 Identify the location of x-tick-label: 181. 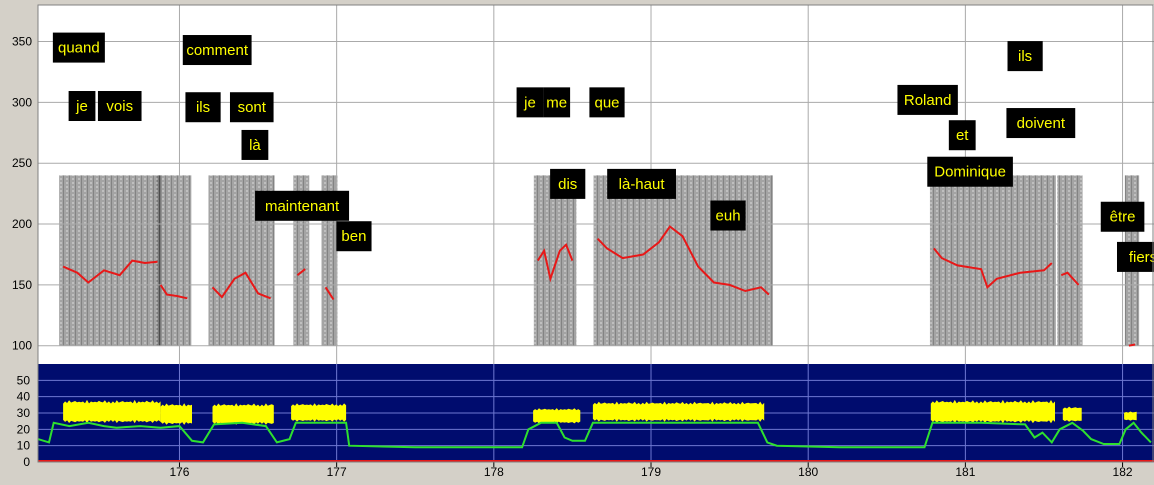
(965, 472).